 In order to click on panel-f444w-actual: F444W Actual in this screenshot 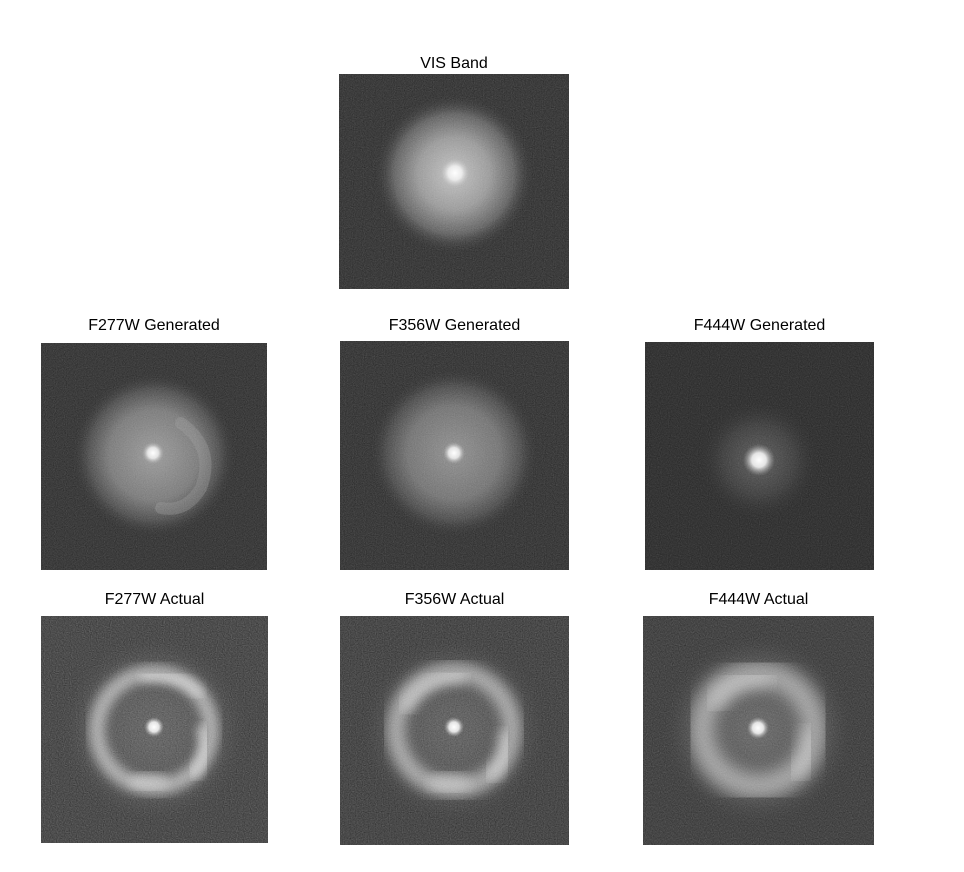, I will do `click(758, 717)`.